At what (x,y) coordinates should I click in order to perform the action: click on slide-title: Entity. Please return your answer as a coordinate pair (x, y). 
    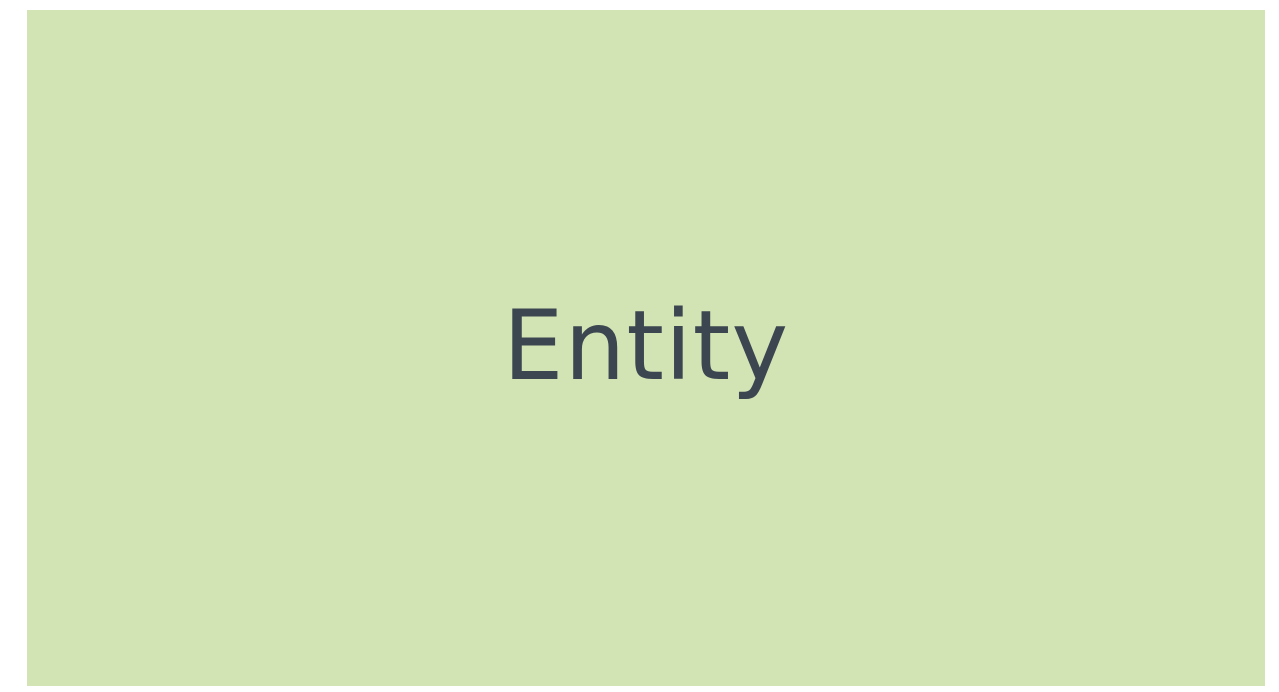
    Looking at the image, I should click on (646, 346).